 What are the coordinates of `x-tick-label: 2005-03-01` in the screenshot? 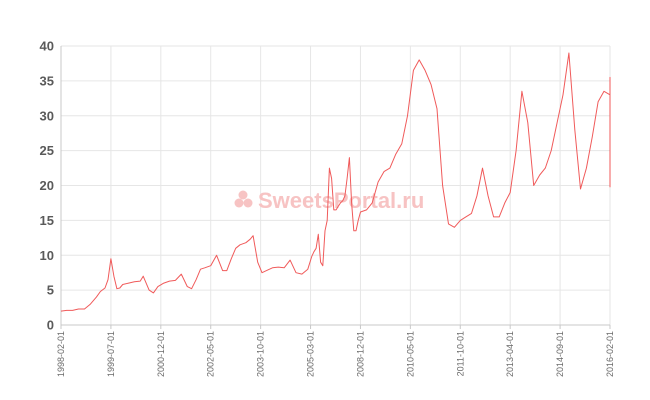 It's located at (311, 354).